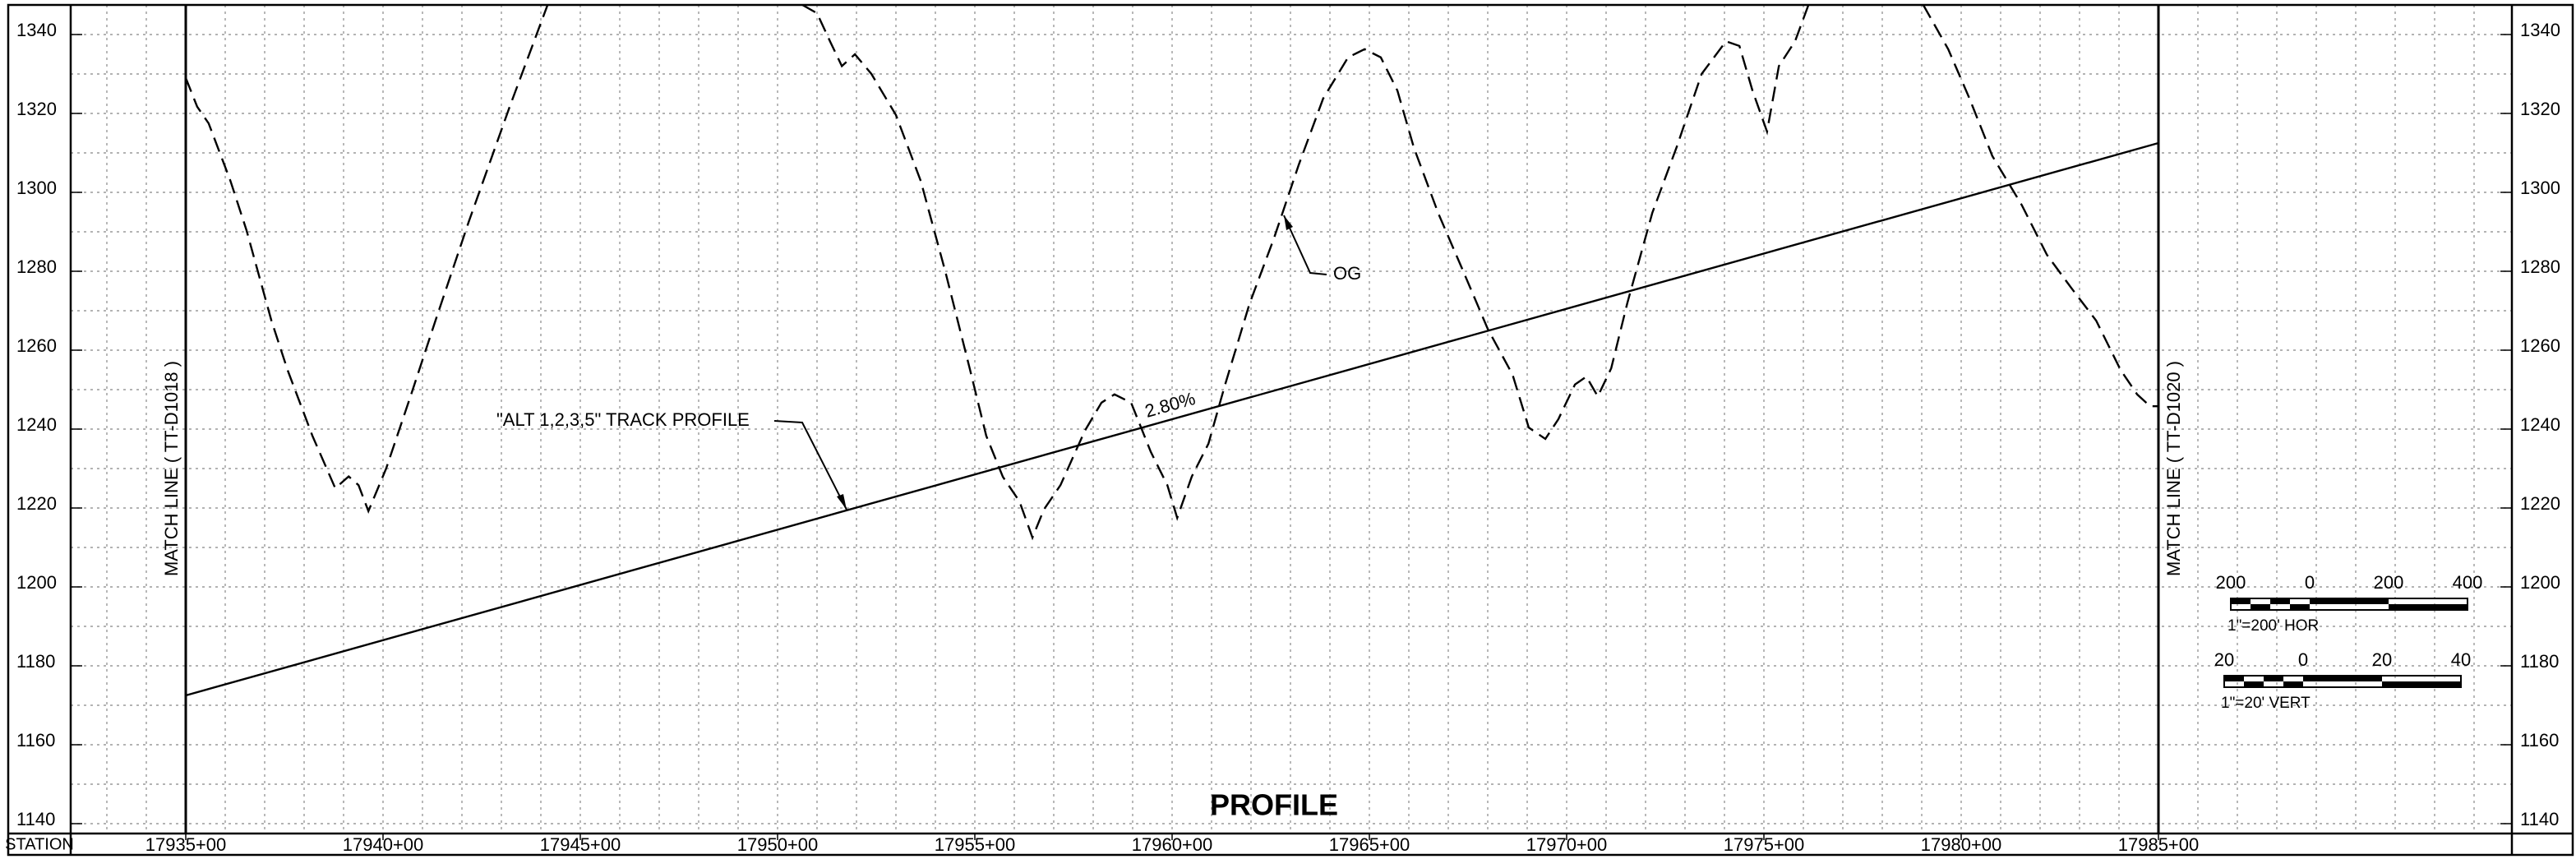 This screenshot has width=2576, height=859. I want to click on y-tick-label-right: 1280, so click(2540, 266).